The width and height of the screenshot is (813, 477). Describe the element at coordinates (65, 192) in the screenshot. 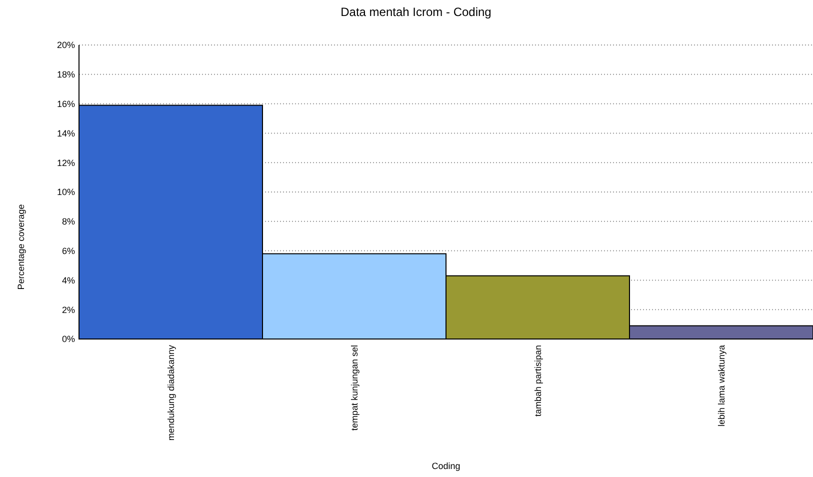

I see `y-tick-label: 10%` at that location.